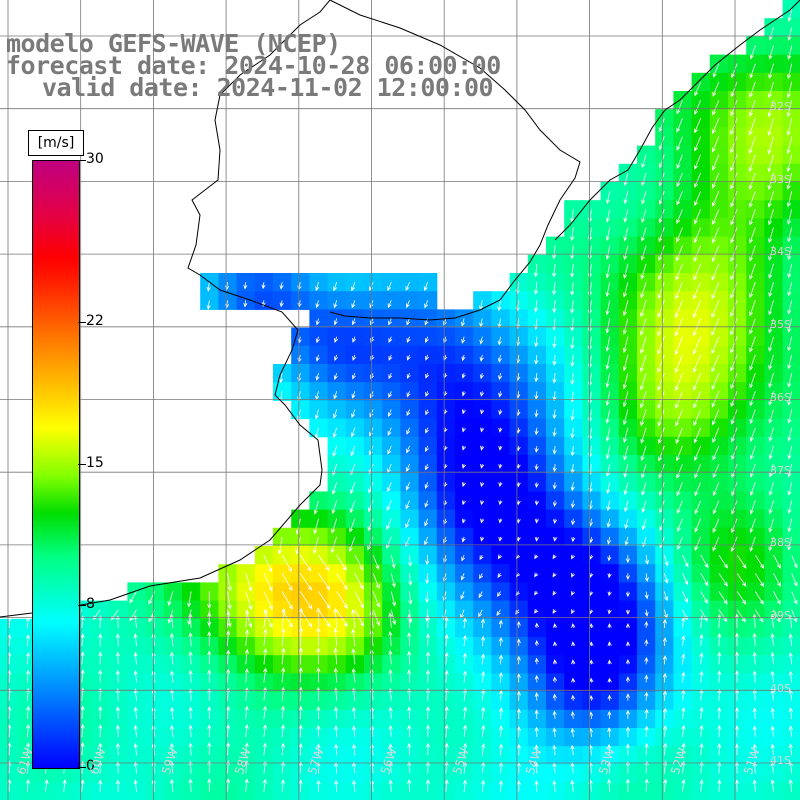 The height and width of the screenshot is (800, 800). Describe the element at coordinates (56, 464) in the screenshot. I see `colorbar` at that location.